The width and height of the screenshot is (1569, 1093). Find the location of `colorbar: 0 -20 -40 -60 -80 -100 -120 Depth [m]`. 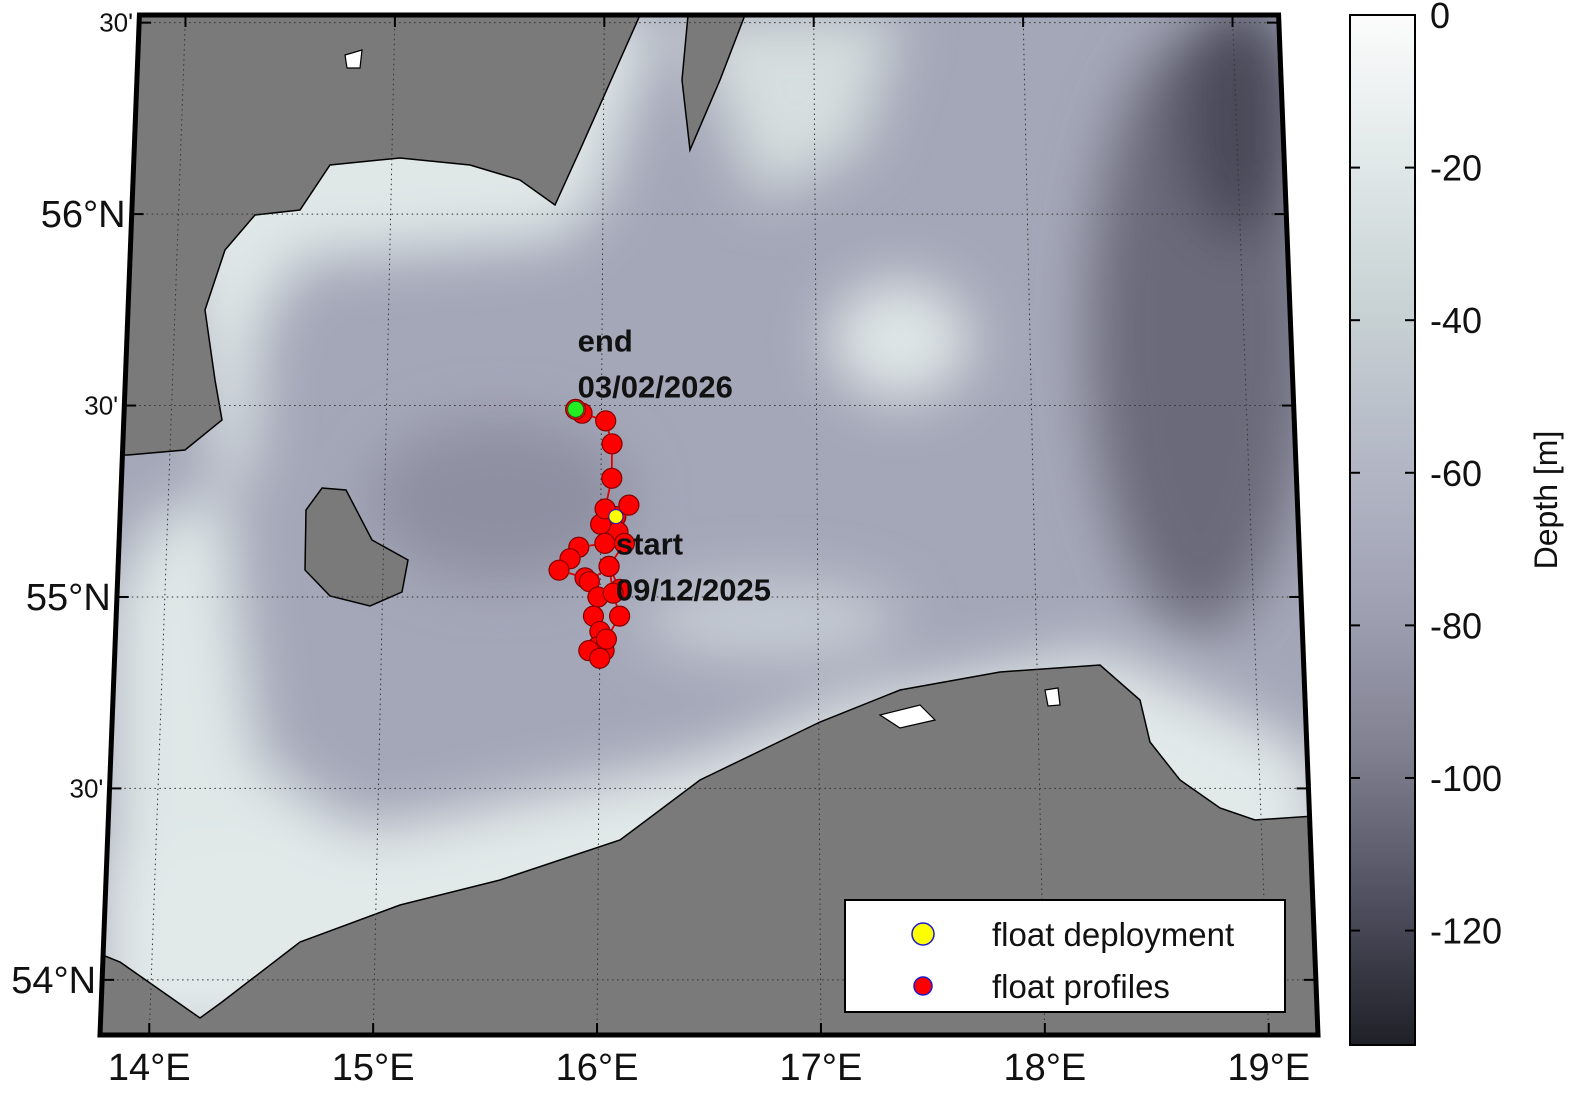

colorbar: 0 -20 -40 -60 -80 -100 -120 Depth [m] is located at coordinates (1456, 523).